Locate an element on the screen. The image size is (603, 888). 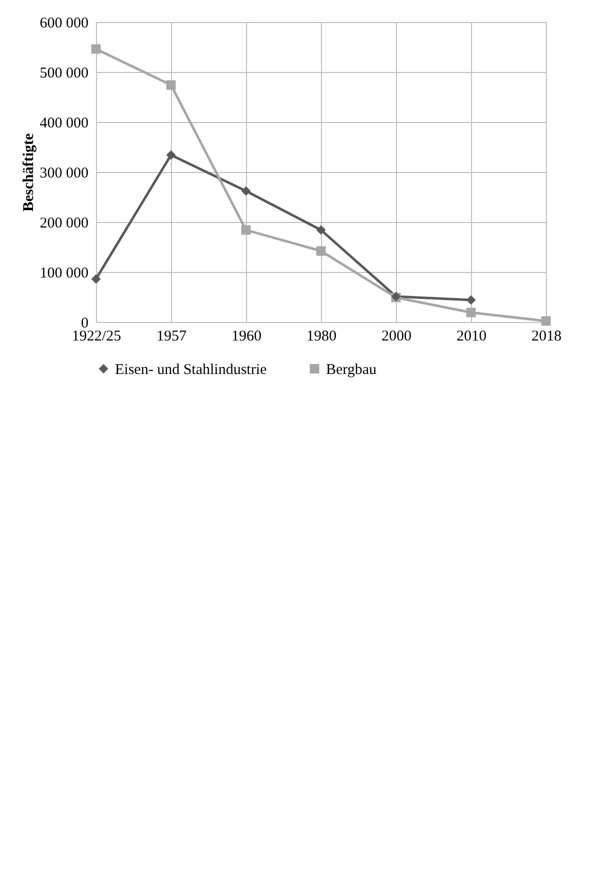
y-tick-label: 200 000 is located at coordinates (64, 224).